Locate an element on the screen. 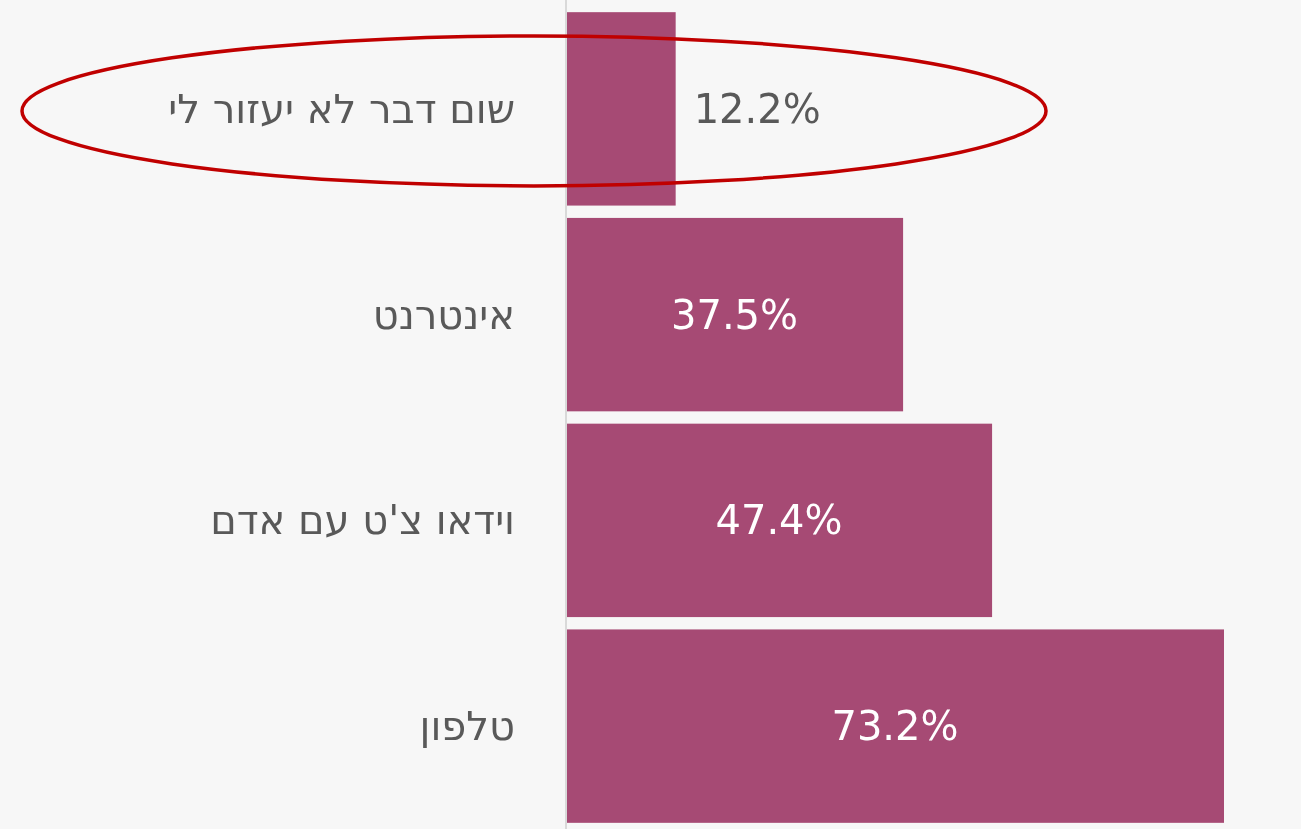  data-label: 73.2% is located at coordinates (895, 726).